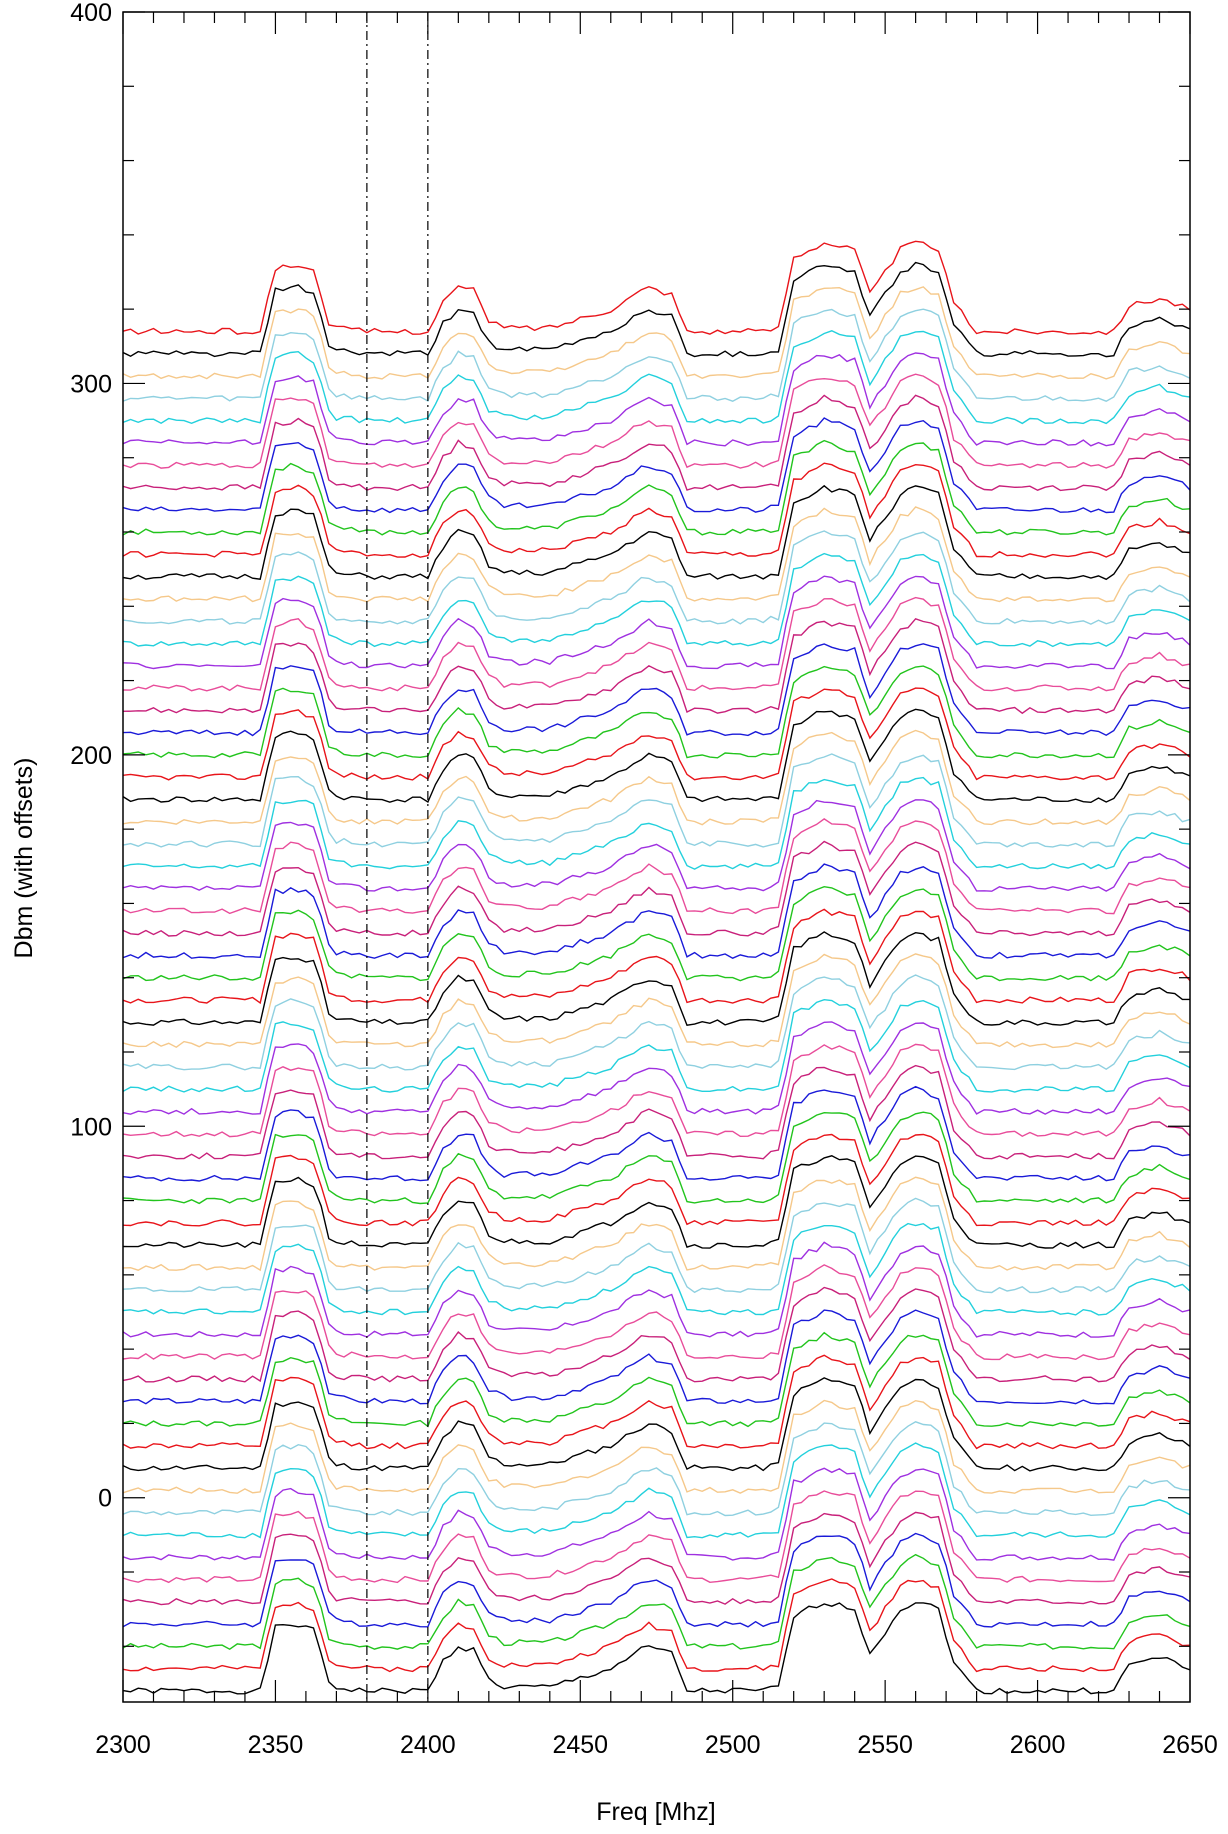  I want to click on y-tick-label: 200, so click(91, 756).